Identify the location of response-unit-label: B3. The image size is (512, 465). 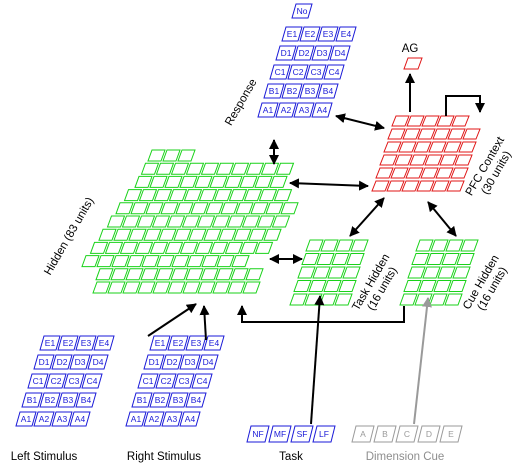
(310, 91).